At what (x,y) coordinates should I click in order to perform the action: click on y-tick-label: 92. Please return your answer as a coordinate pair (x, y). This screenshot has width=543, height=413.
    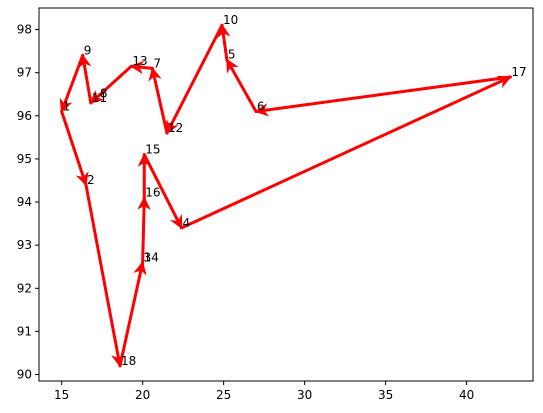
    Looking at the image, I should click on (24, 288).